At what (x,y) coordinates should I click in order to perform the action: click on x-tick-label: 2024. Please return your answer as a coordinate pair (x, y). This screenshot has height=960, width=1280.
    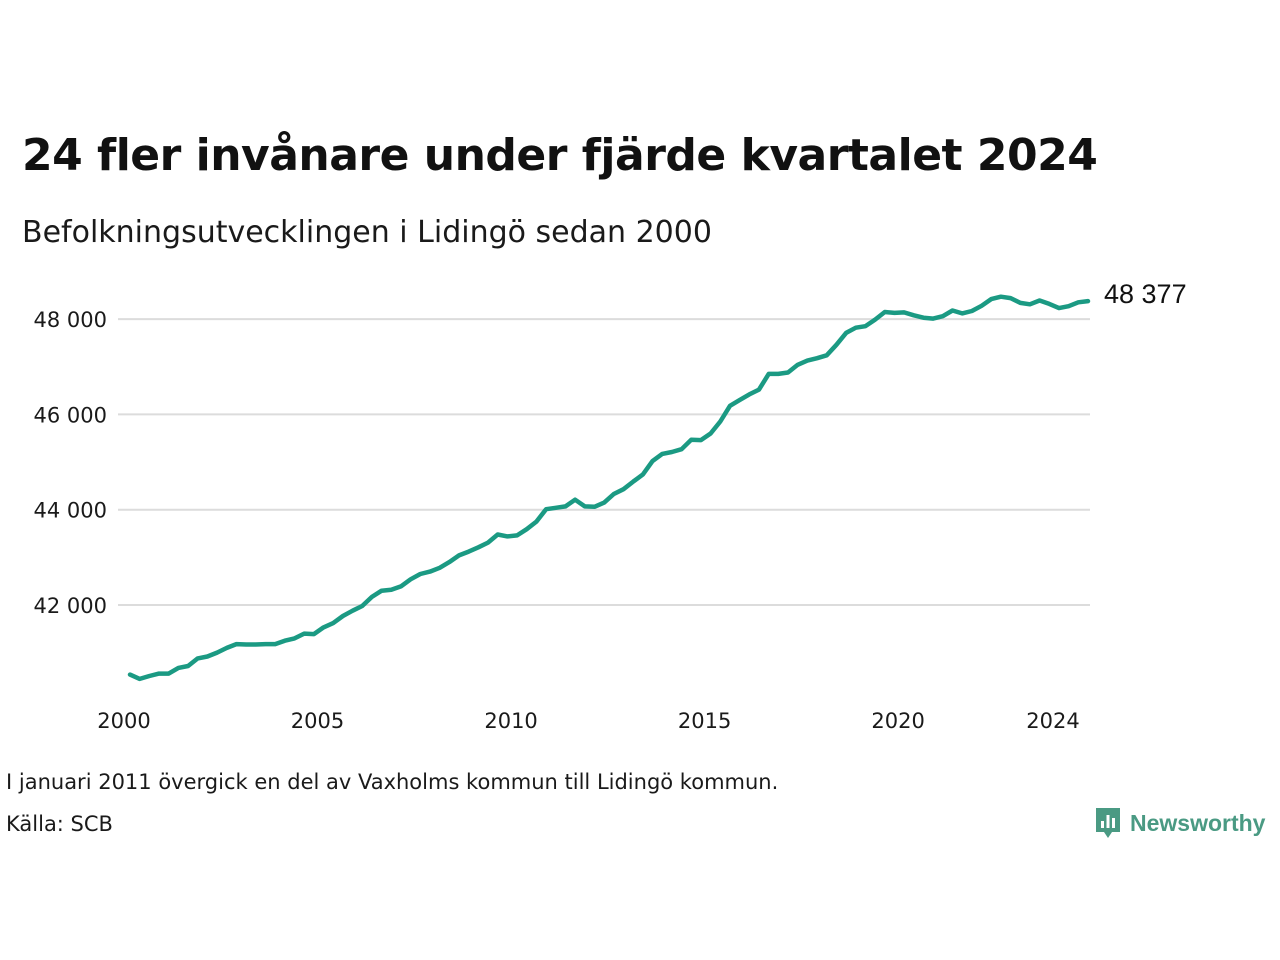
    Looking at the image, I should click on (1052, 721).